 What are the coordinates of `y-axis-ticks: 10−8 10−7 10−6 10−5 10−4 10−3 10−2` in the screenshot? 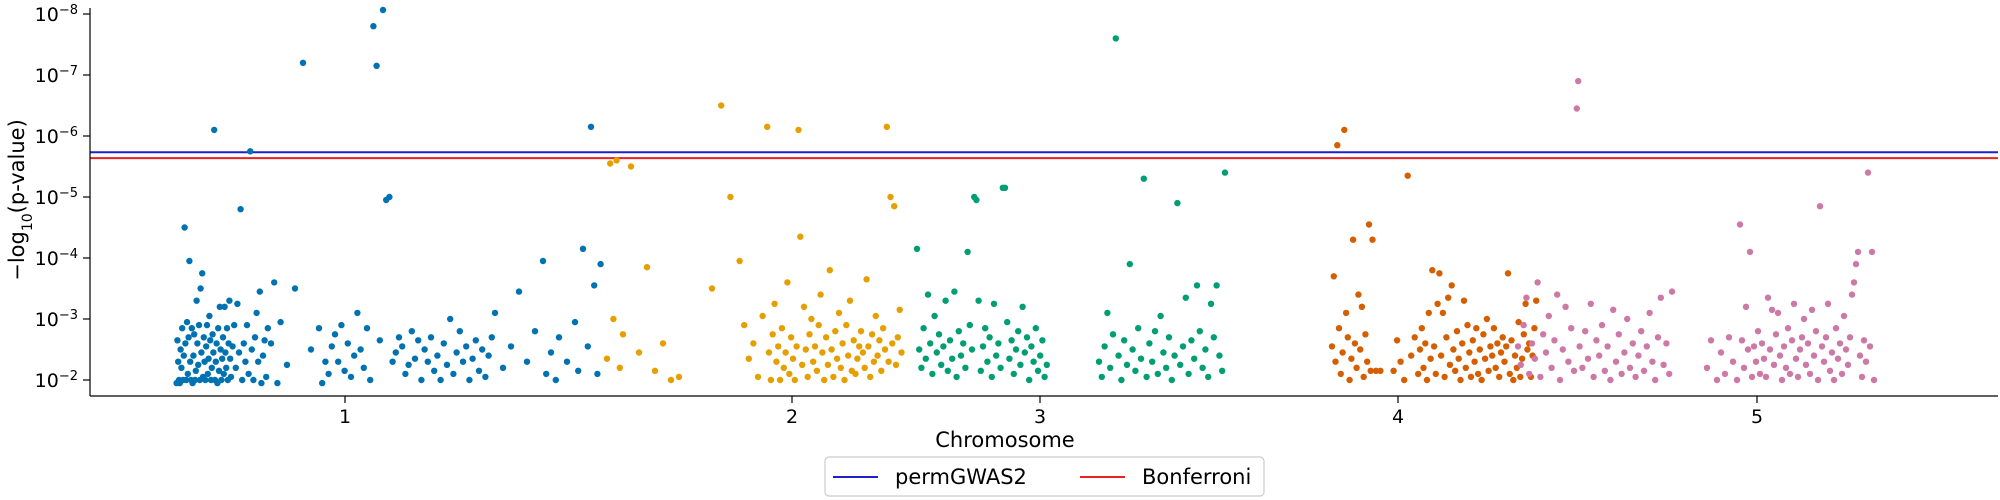 It's located at (62, 197).